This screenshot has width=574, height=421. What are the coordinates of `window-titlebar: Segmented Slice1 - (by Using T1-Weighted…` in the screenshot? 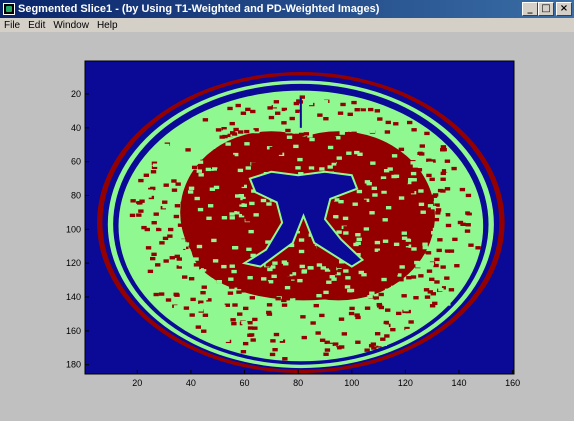 It's located at (287, 9).